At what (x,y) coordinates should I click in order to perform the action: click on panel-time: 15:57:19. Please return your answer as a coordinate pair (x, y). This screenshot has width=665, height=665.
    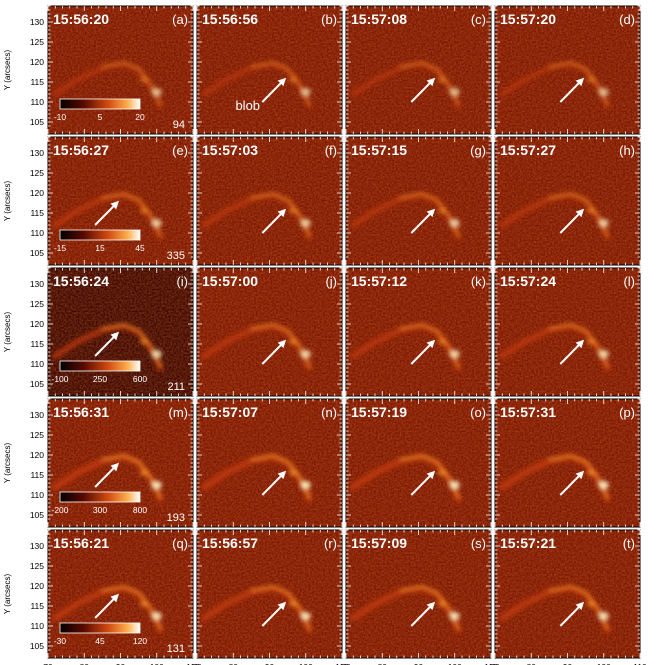
    Looking at the image, I should click on (379, 412).